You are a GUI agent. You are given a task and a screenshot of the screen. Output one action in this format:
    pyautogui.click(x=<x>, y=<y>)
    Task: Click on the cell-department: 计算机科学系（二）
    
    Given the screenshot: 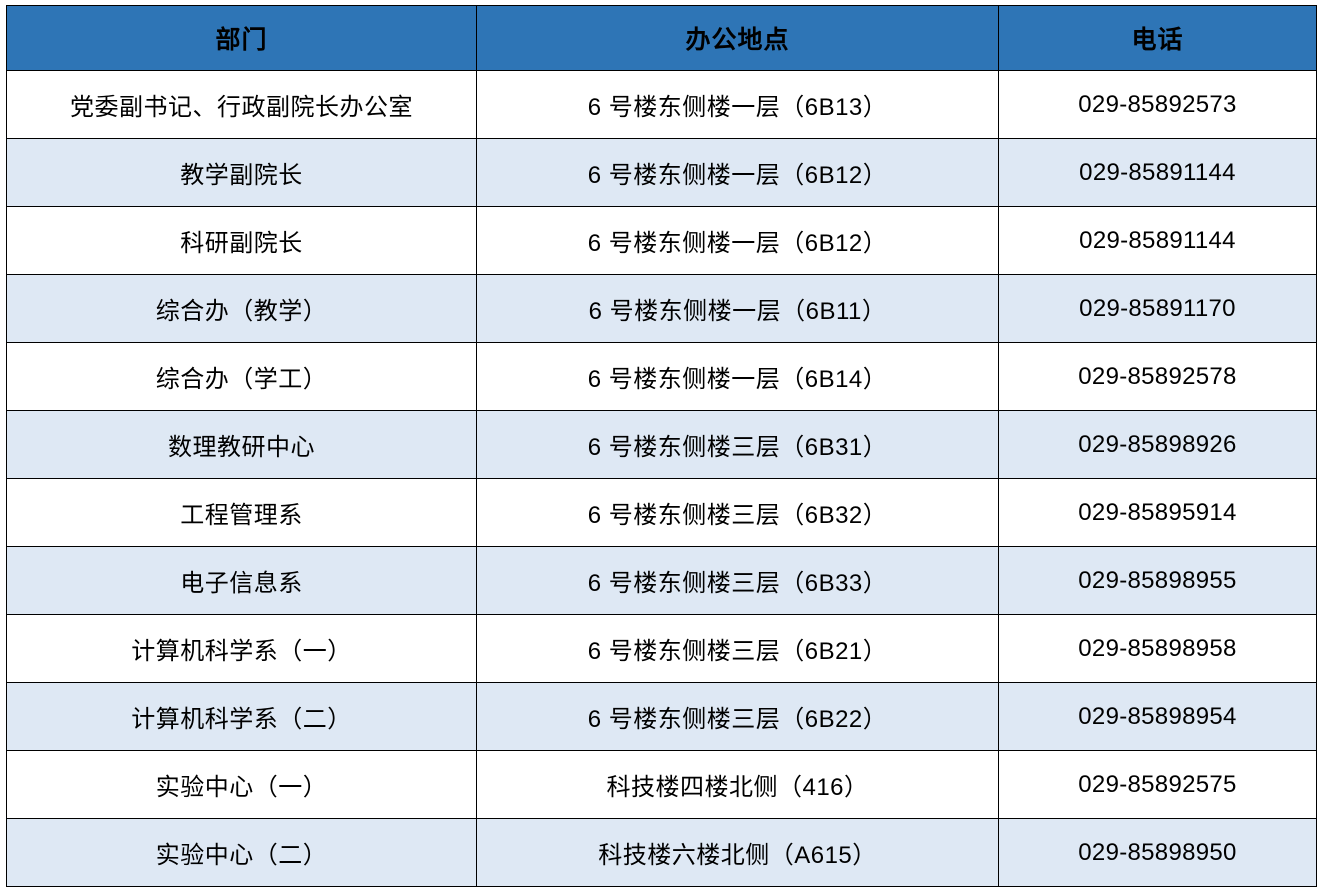 What is the action you would take?
    pyautogui.click(x=241, y=716)
    